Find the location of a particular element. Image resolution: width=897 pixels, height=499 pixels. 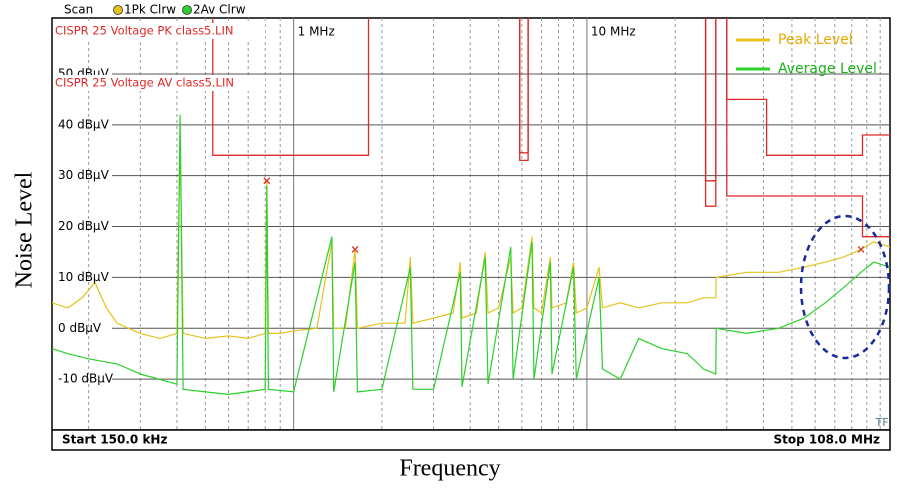

start-label: Start 150.0 kHz is located at coordinates (114, 440).